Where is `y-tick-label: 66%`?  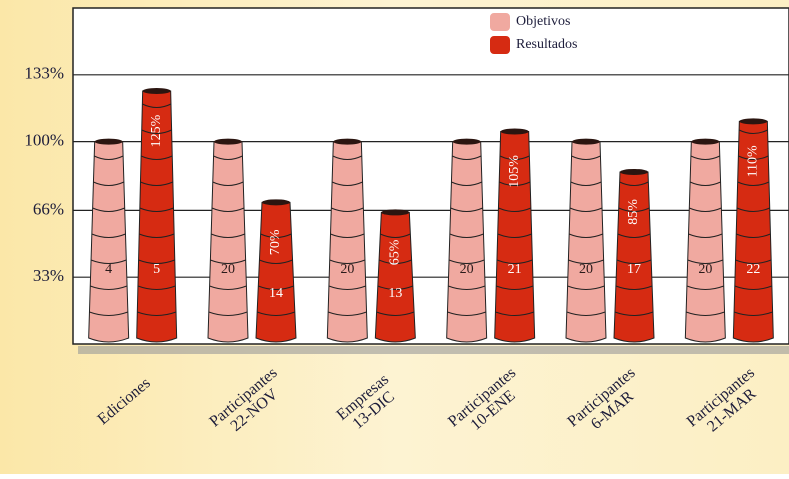 y-tick-label: 66% is located at coordinates (48, 208).